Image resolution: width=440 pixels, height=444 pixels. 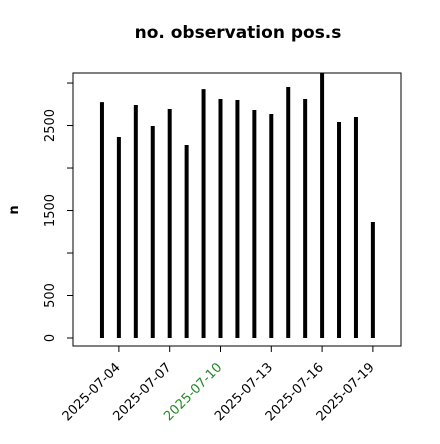 What do you see at coordinates (50, 295) in the screenshot?
I see `y-tick-label: 500` at bounding box center [50, 295].